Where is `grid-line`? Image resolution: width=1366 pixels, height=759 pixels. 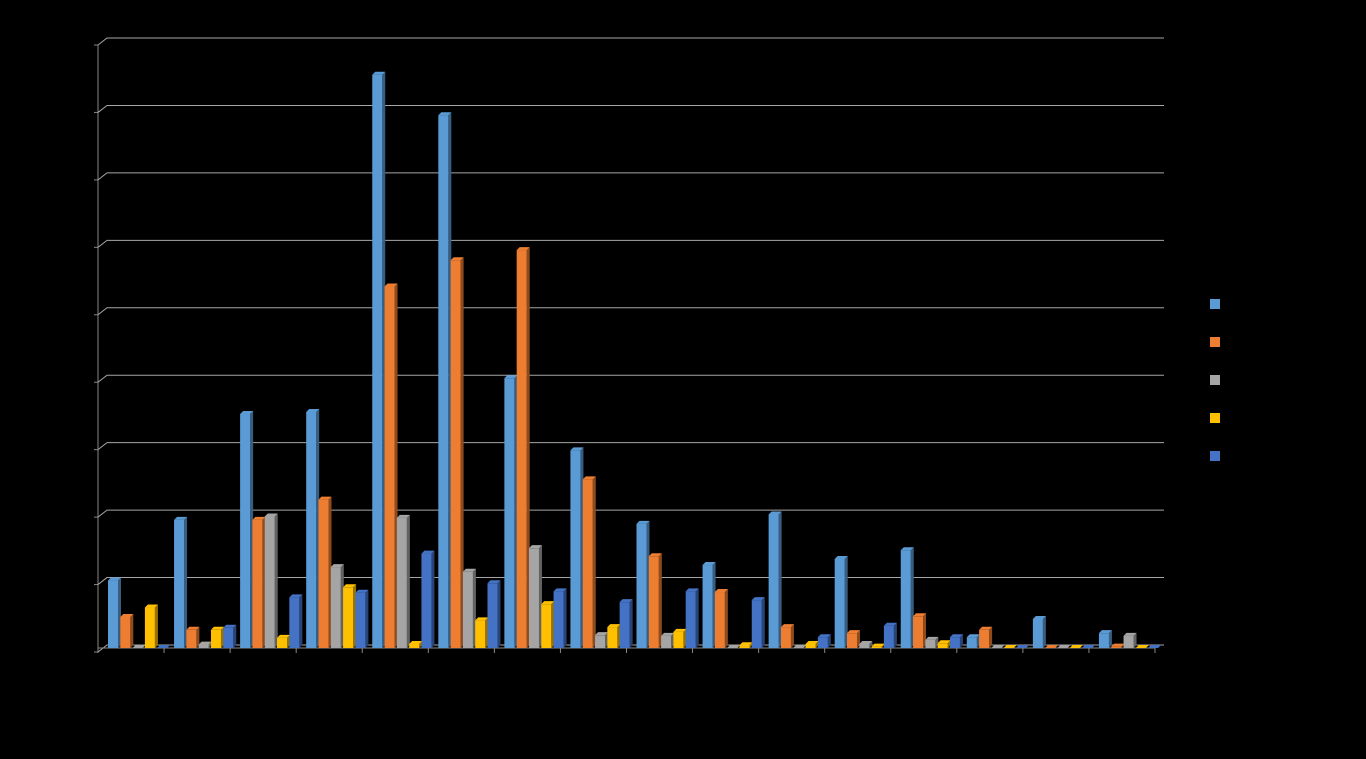
grid-line is located at coordinates (630, 311).